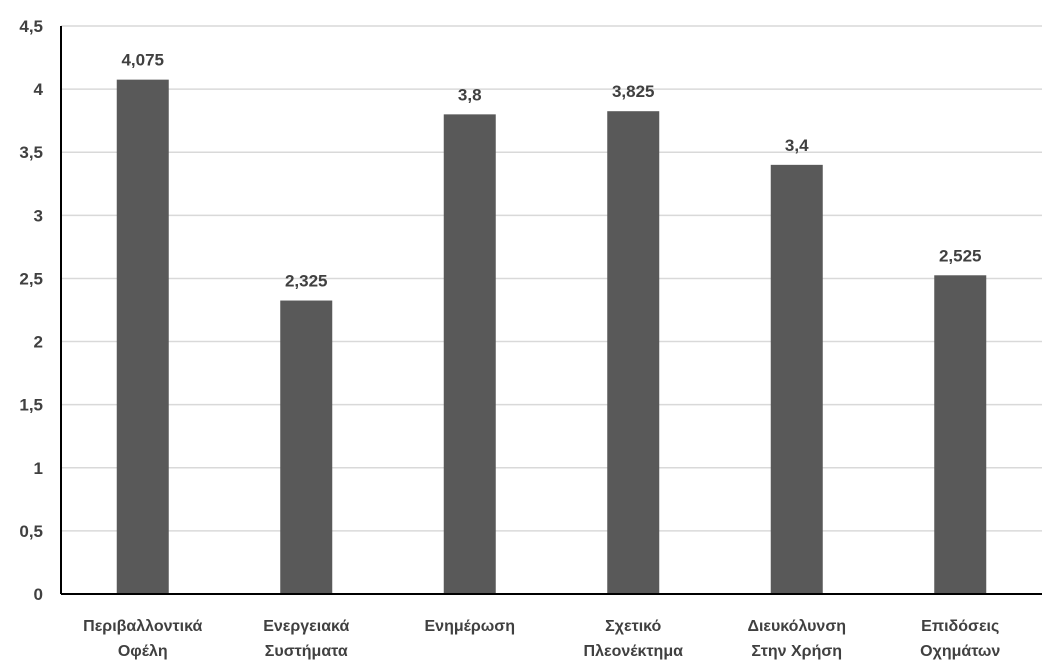 The image size is (1044, 667). I want to click on data-label: 3,8, so click(470, 94).